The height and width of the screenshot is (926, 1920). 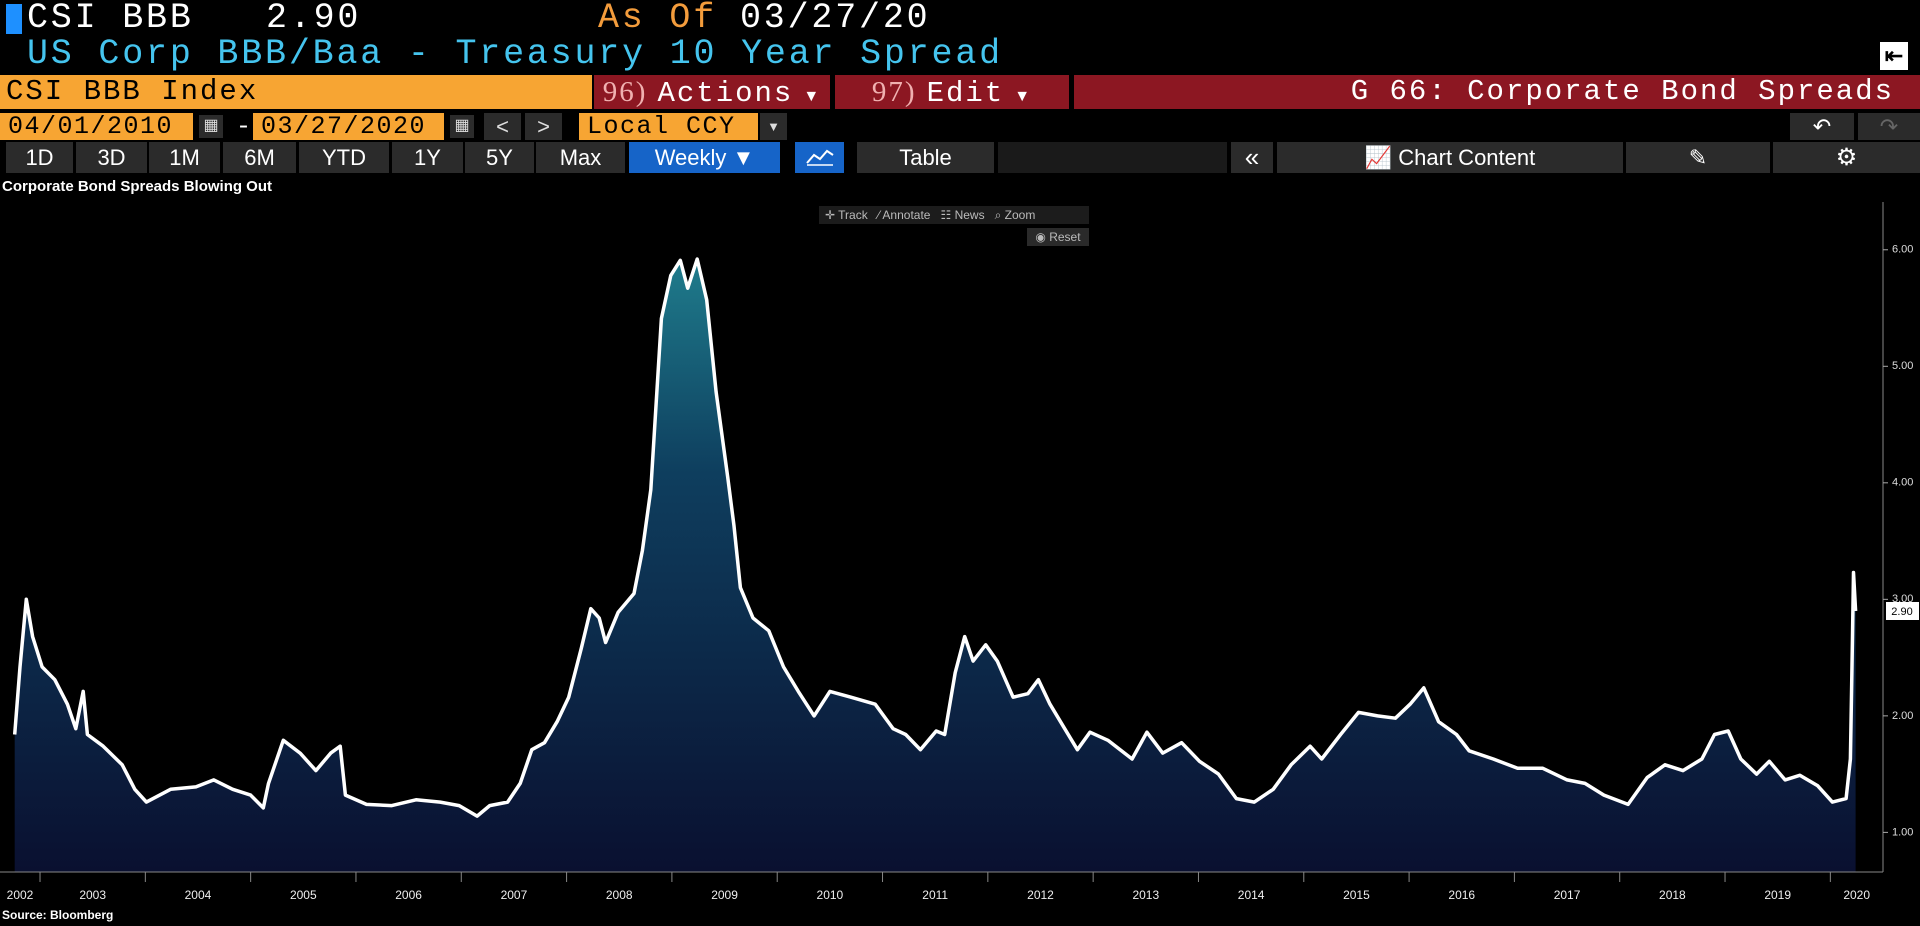 What do you see at coordinates (1112, 157) in the screenshot?
I see `toolbar-spacer` at bounding box center [1112, 157].